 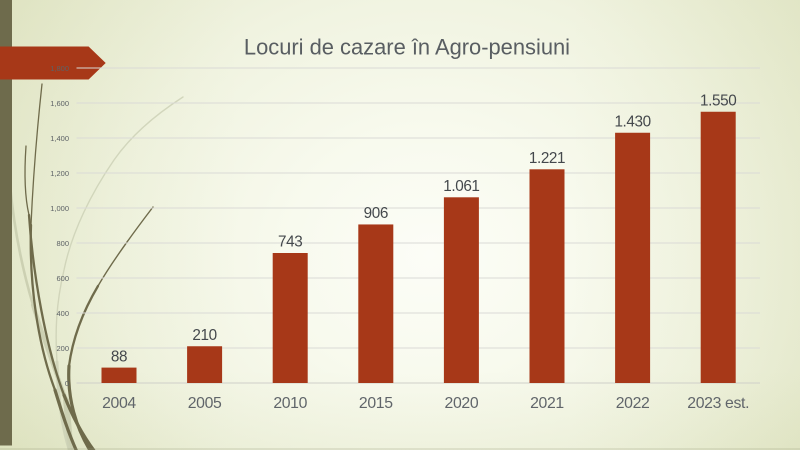 What do you see at coordinates (67, 383) in the screenshot?
I see `svg-text: 0` at bounding box center [67, 383].